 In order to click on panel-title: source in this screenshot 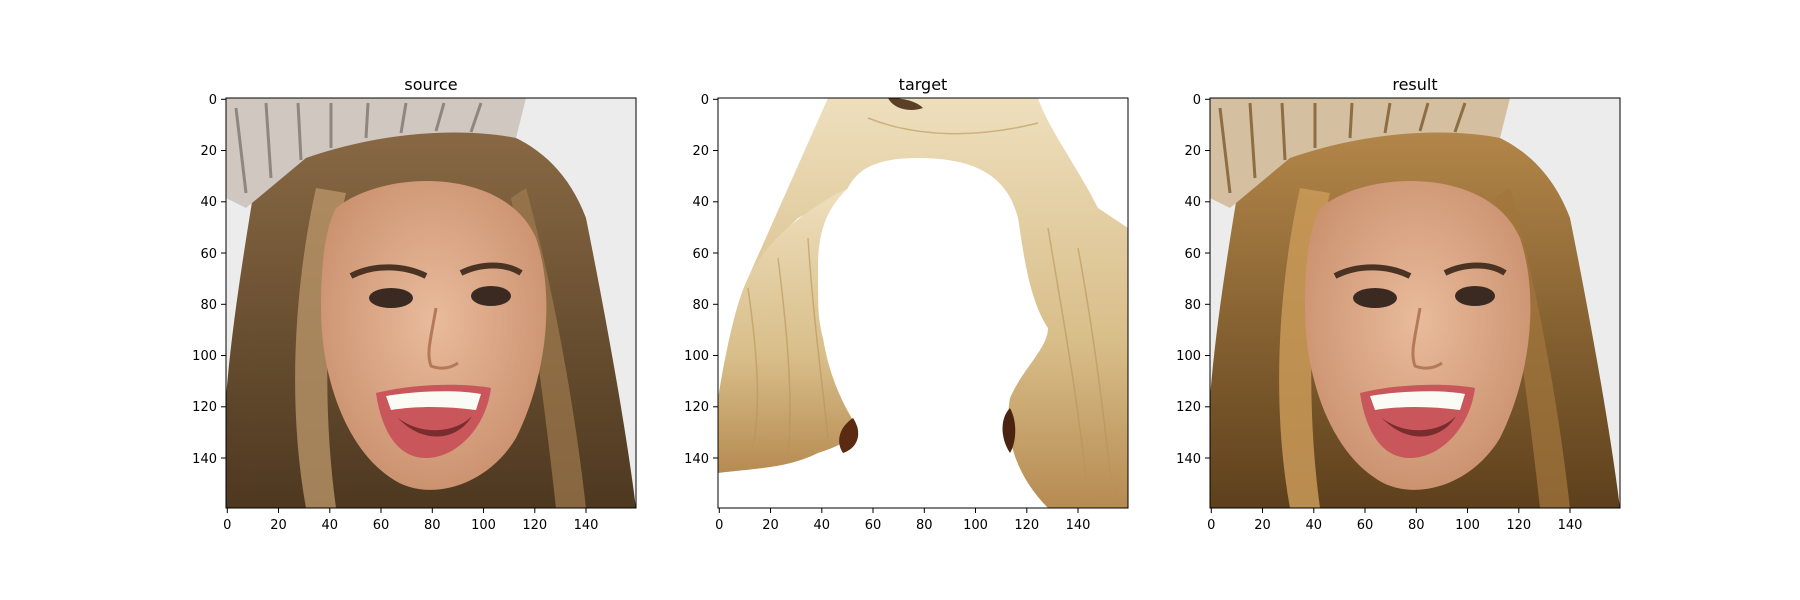, I will do `click(430, 84)`.